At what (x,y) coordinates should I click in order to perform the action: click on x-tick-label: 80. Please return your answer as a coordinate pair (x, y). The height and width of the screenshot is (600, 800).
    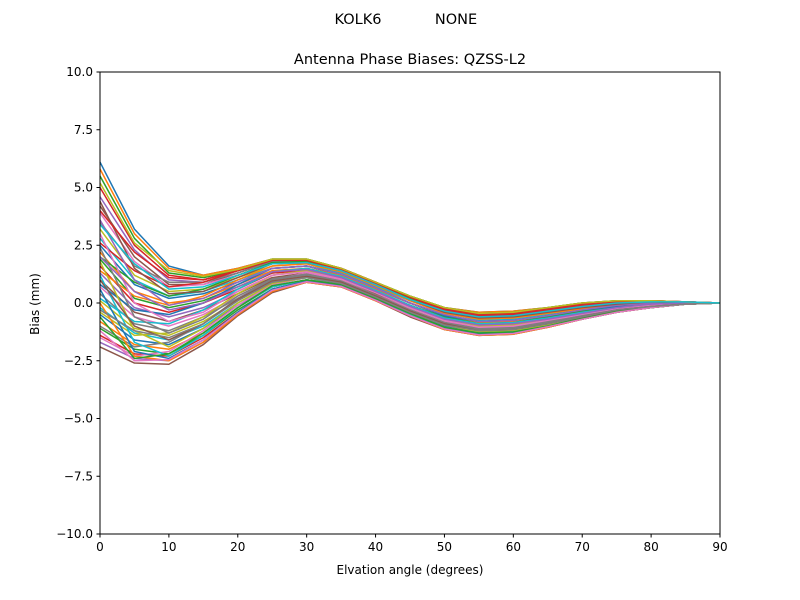
    Looking at the image, I should click on (650, 547).